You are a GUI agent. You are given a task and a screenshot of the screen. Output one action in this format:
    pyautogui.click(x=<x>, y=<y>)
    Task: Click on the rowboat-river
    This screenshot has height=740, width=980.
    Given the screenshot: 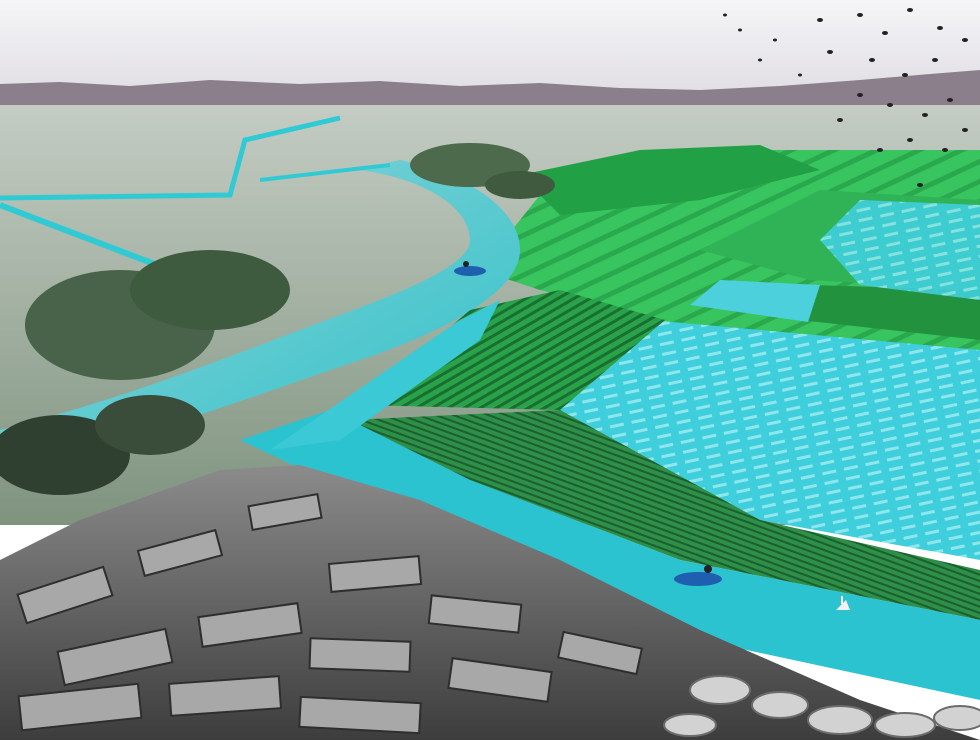 What is the action you would take?
    pyautogui.click(x=470, y=268)
    